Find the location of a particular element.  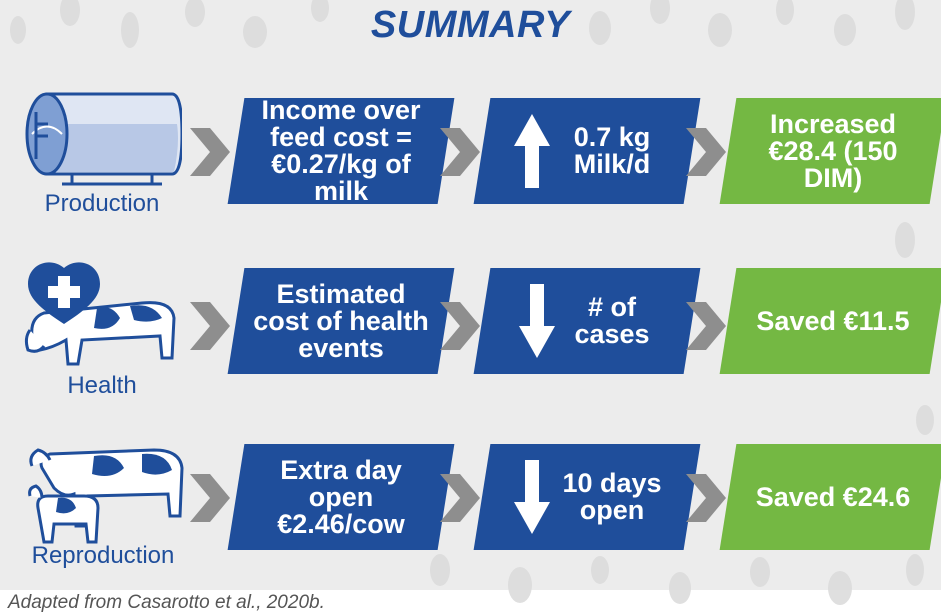

milk-tank-icon is located at coordinates (103, 139).